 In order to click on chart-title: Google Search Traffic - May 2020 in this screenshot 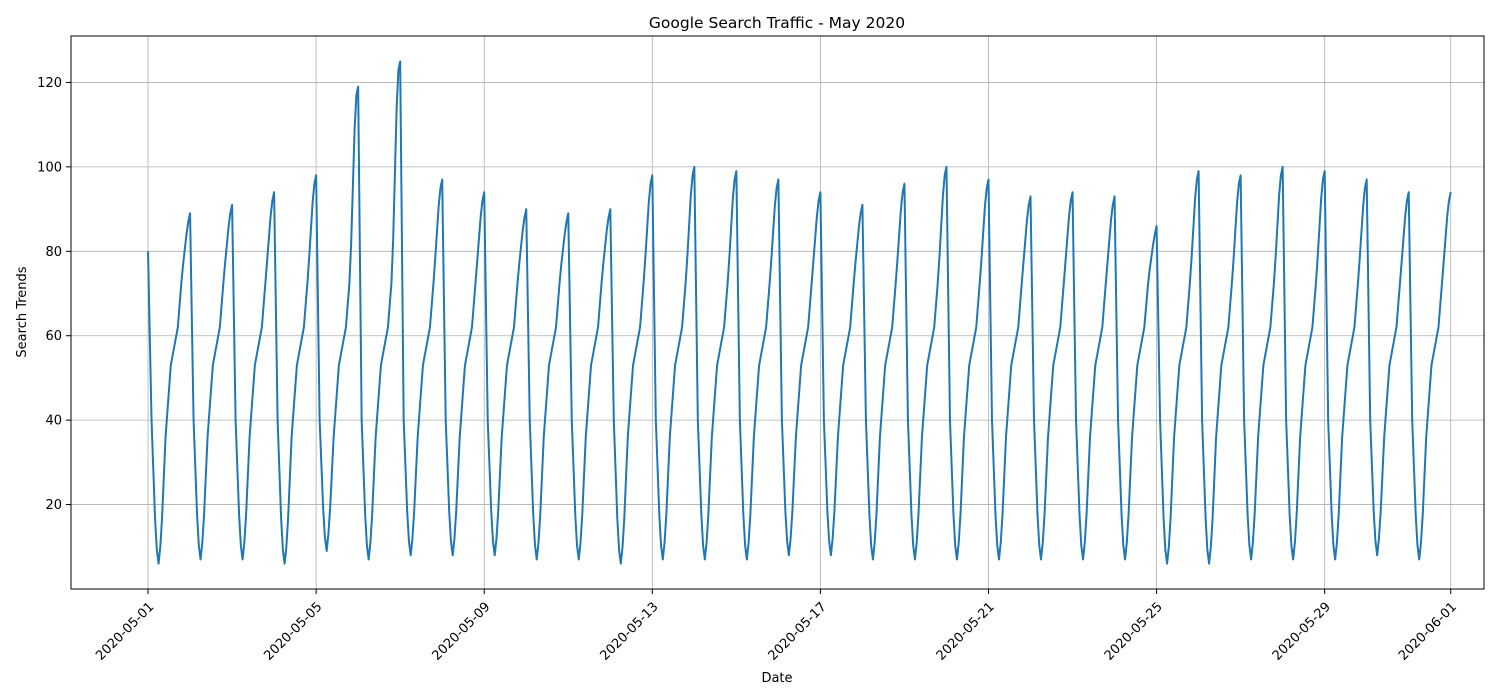, I will do `click(777, 23)`.